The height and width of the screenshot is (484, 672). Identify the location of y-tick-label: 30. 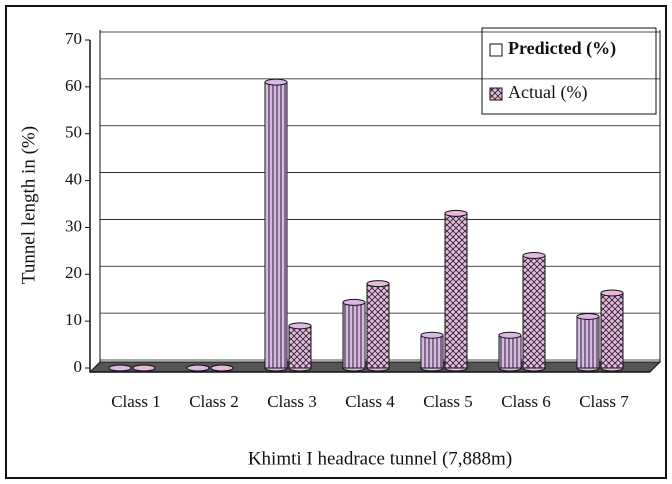
(73, 225).